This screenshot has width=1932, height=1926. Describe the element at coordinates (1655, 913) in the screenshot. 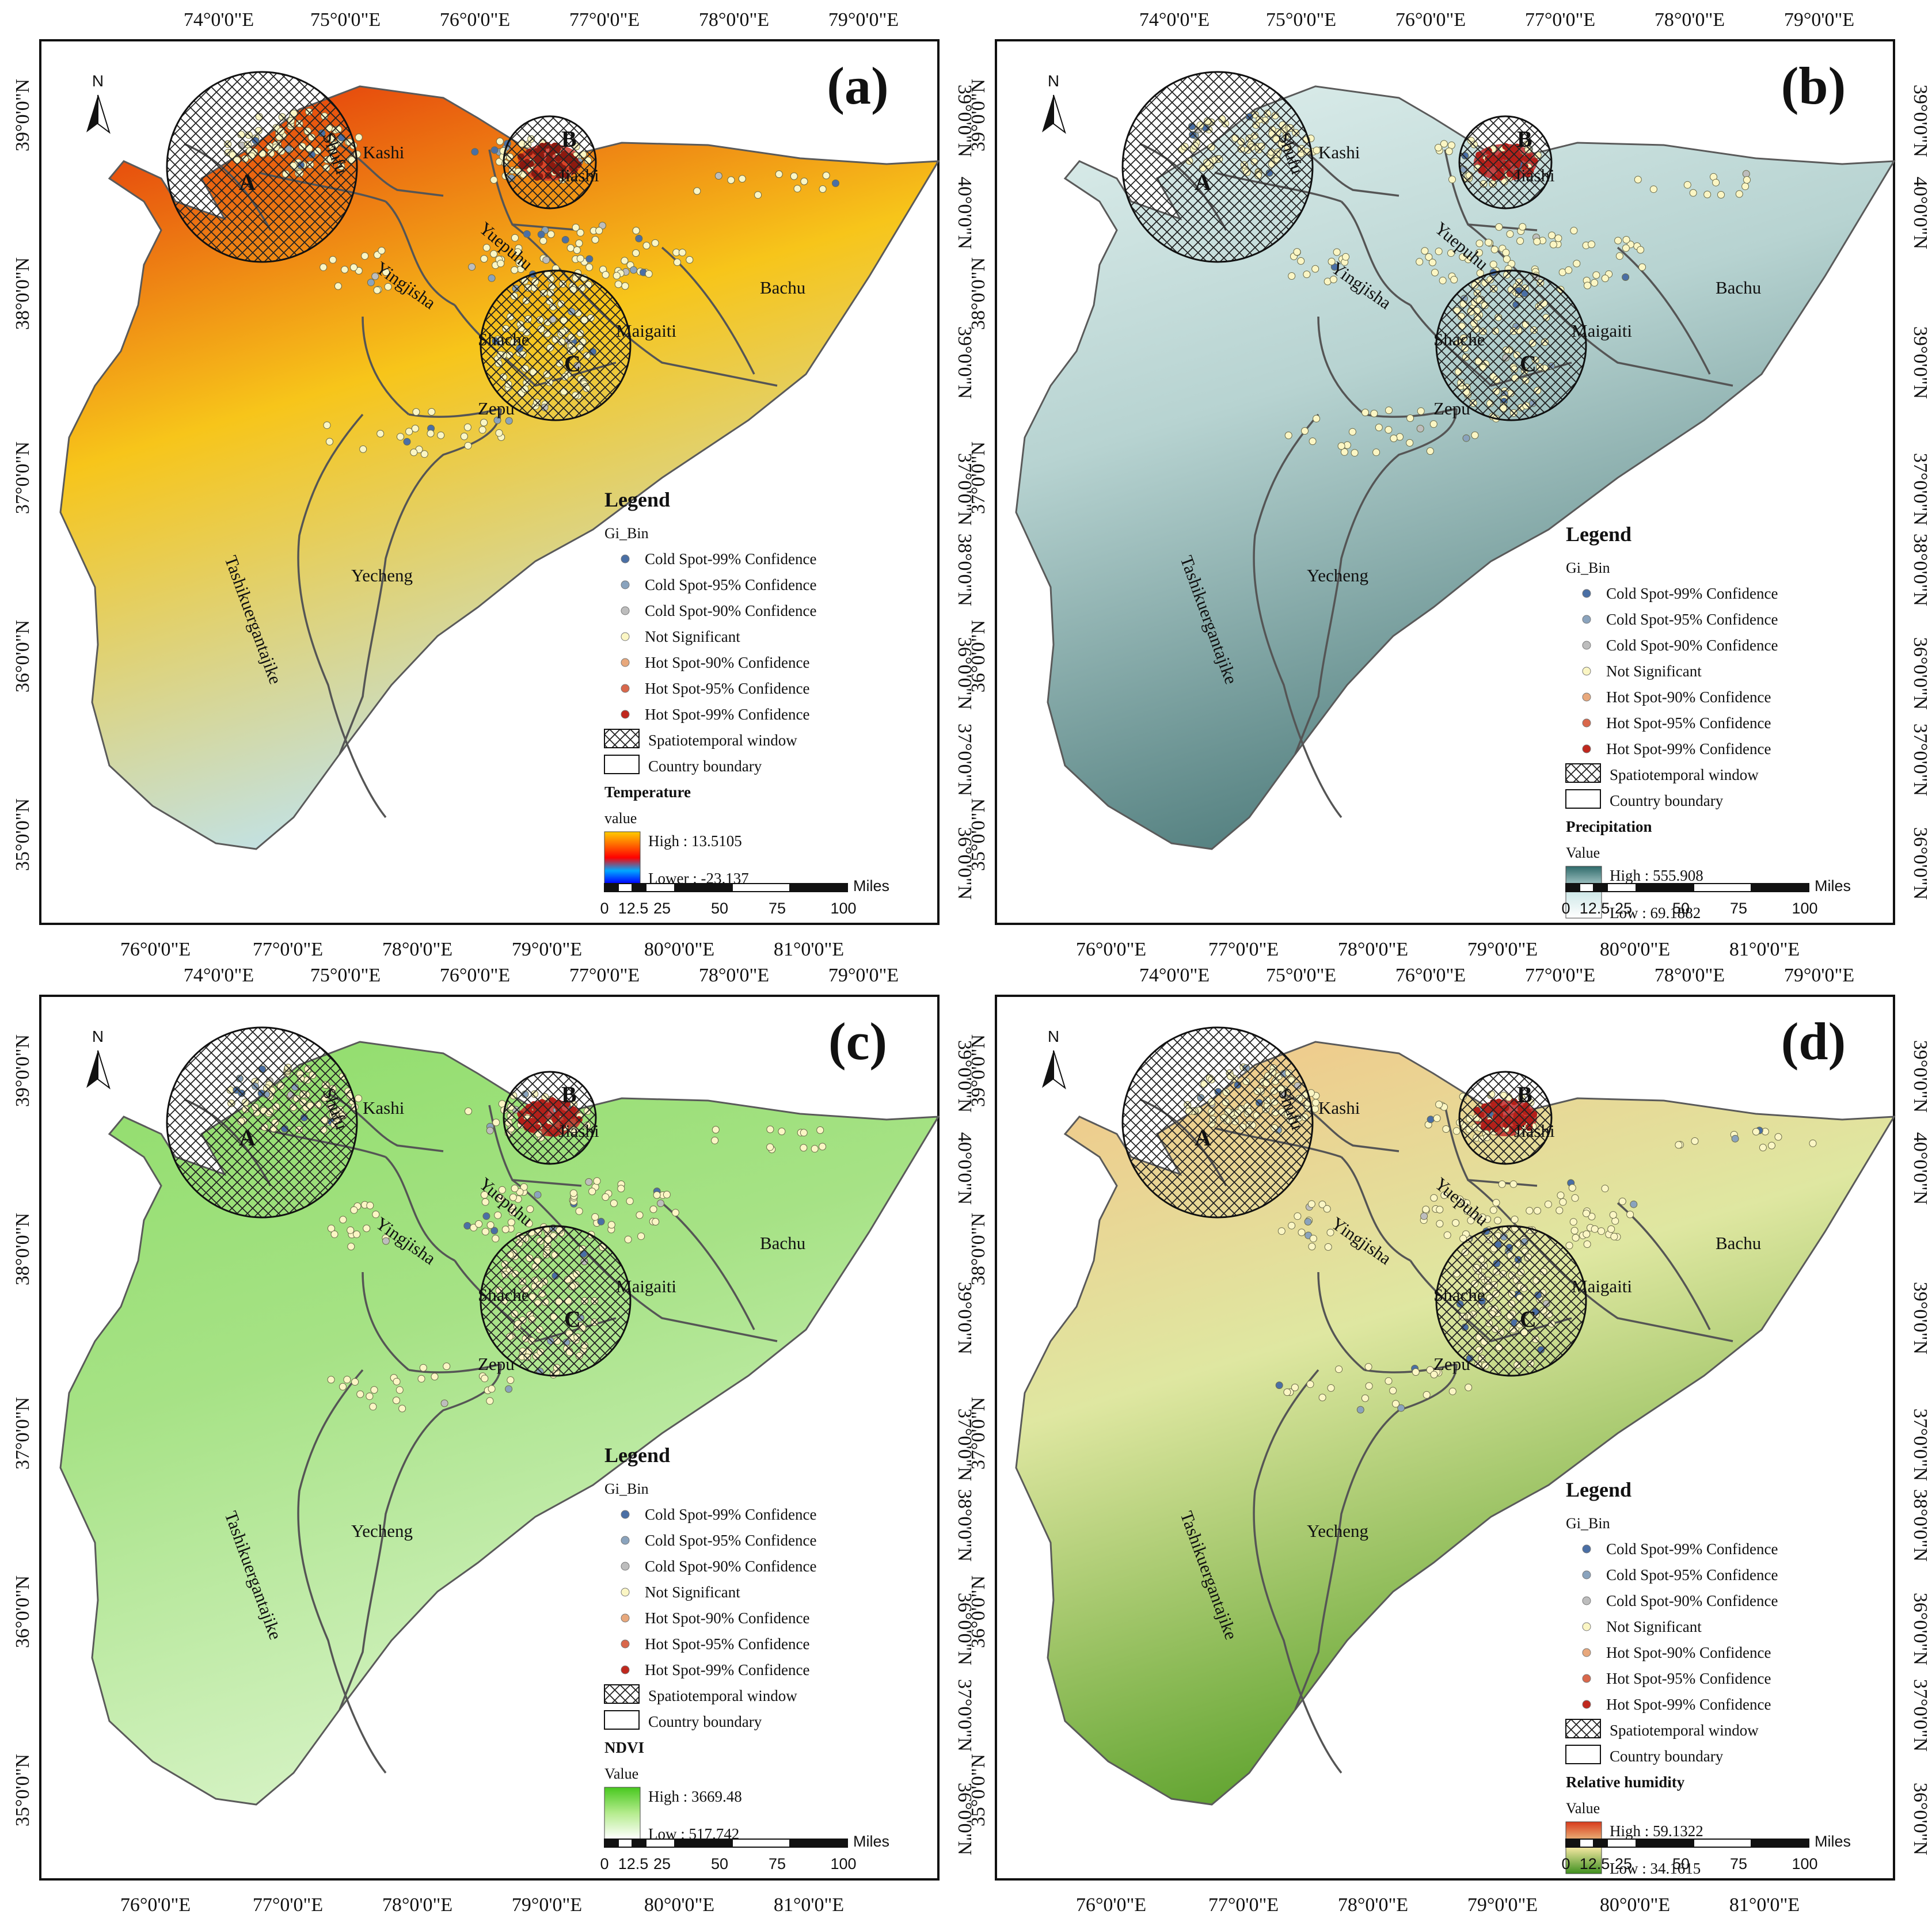

I see `ramp-low-label: Low : 69.1882` at that location.